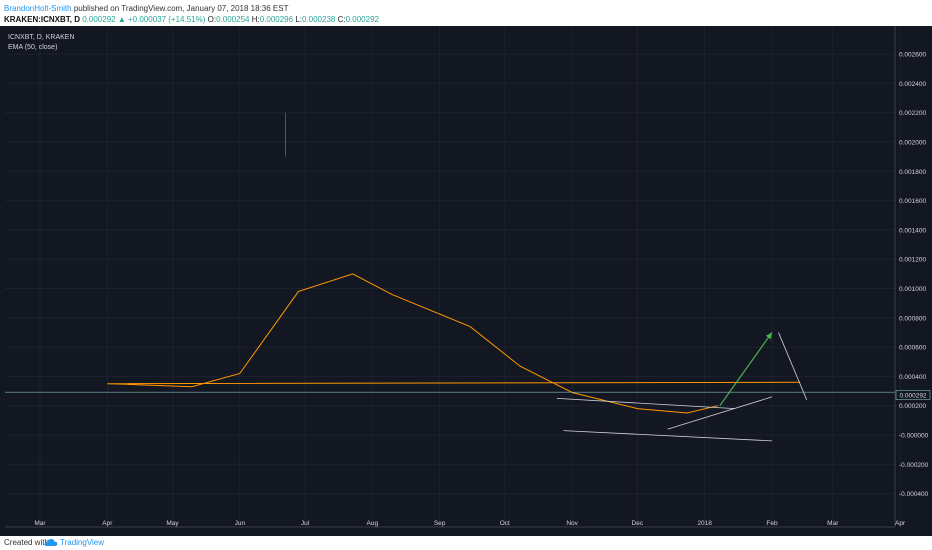  Describe the element at coordinates (172, 523) in the screenshot. I see `x-tick-label: May` at that location.